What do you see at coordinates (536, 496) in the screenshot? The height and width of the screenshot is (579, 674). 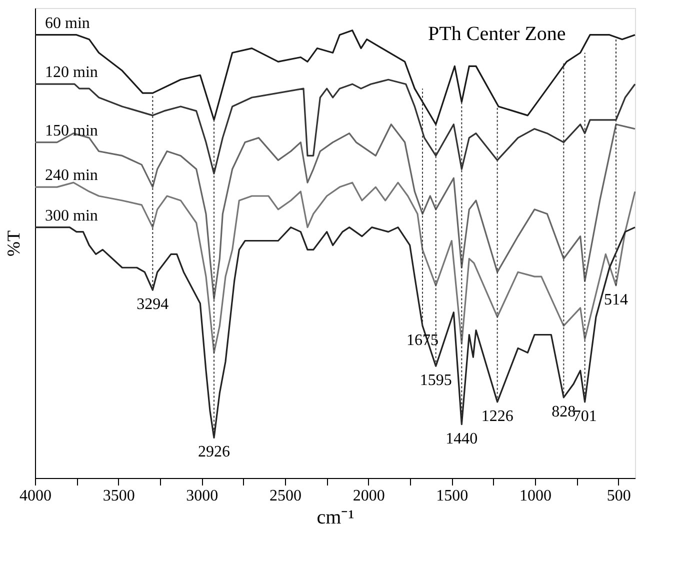 I see `x-tick-label: 1000` at bounding box center [536, 496].